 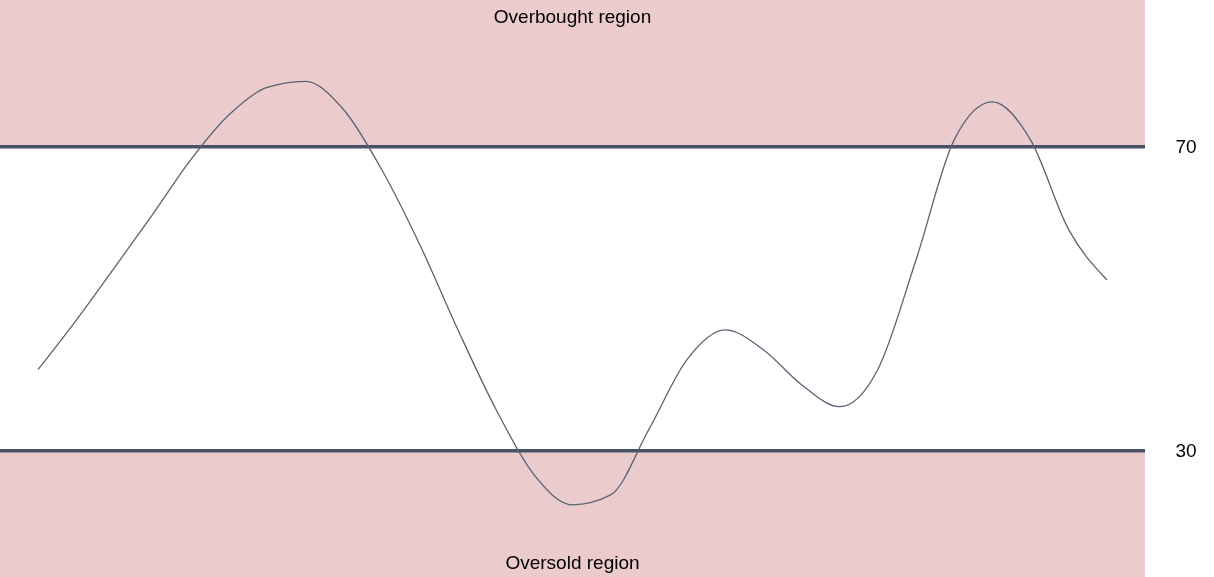 What do you see at coordinates (572, 562) in the screenshot?
I see `band-label: Oversold region` at bounding box center [572, 562].